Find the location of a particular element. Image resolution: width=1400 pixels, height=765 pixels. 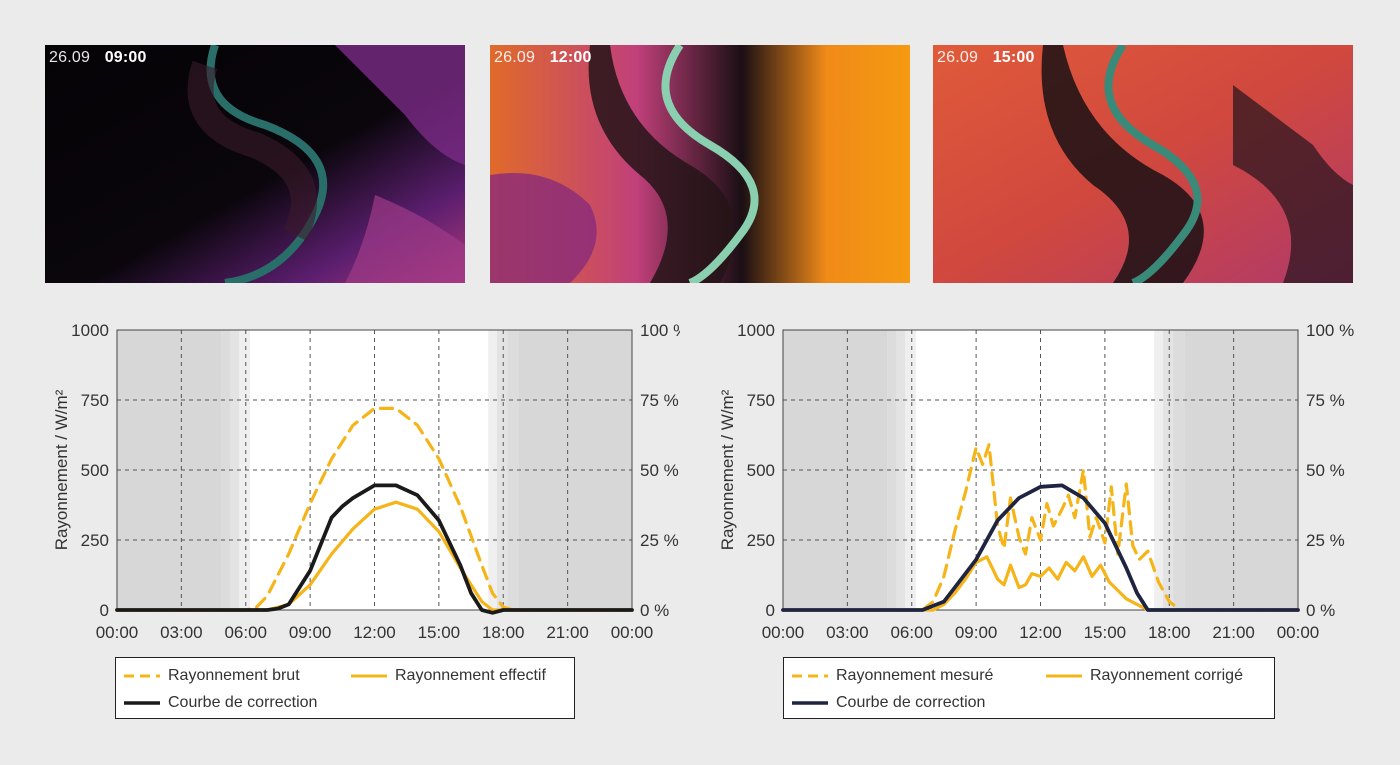

legend-label: Rayonnement corrigé is located at coordinates (1166, 675).